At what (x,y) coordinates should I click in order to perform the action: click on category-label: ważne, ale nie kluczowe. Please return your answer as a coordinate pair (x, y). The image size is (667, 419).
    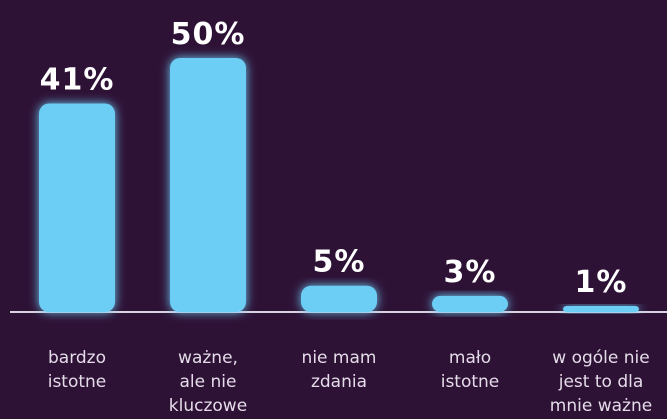
    Looking at the image, I should click on (208, 382).